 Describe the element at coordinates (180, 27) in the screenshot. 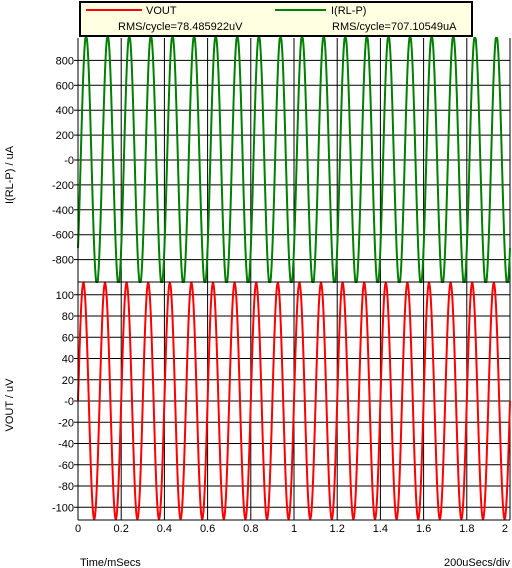

I see `legend-rms-vout: RMS/cycle=78.485922uV` at that location.